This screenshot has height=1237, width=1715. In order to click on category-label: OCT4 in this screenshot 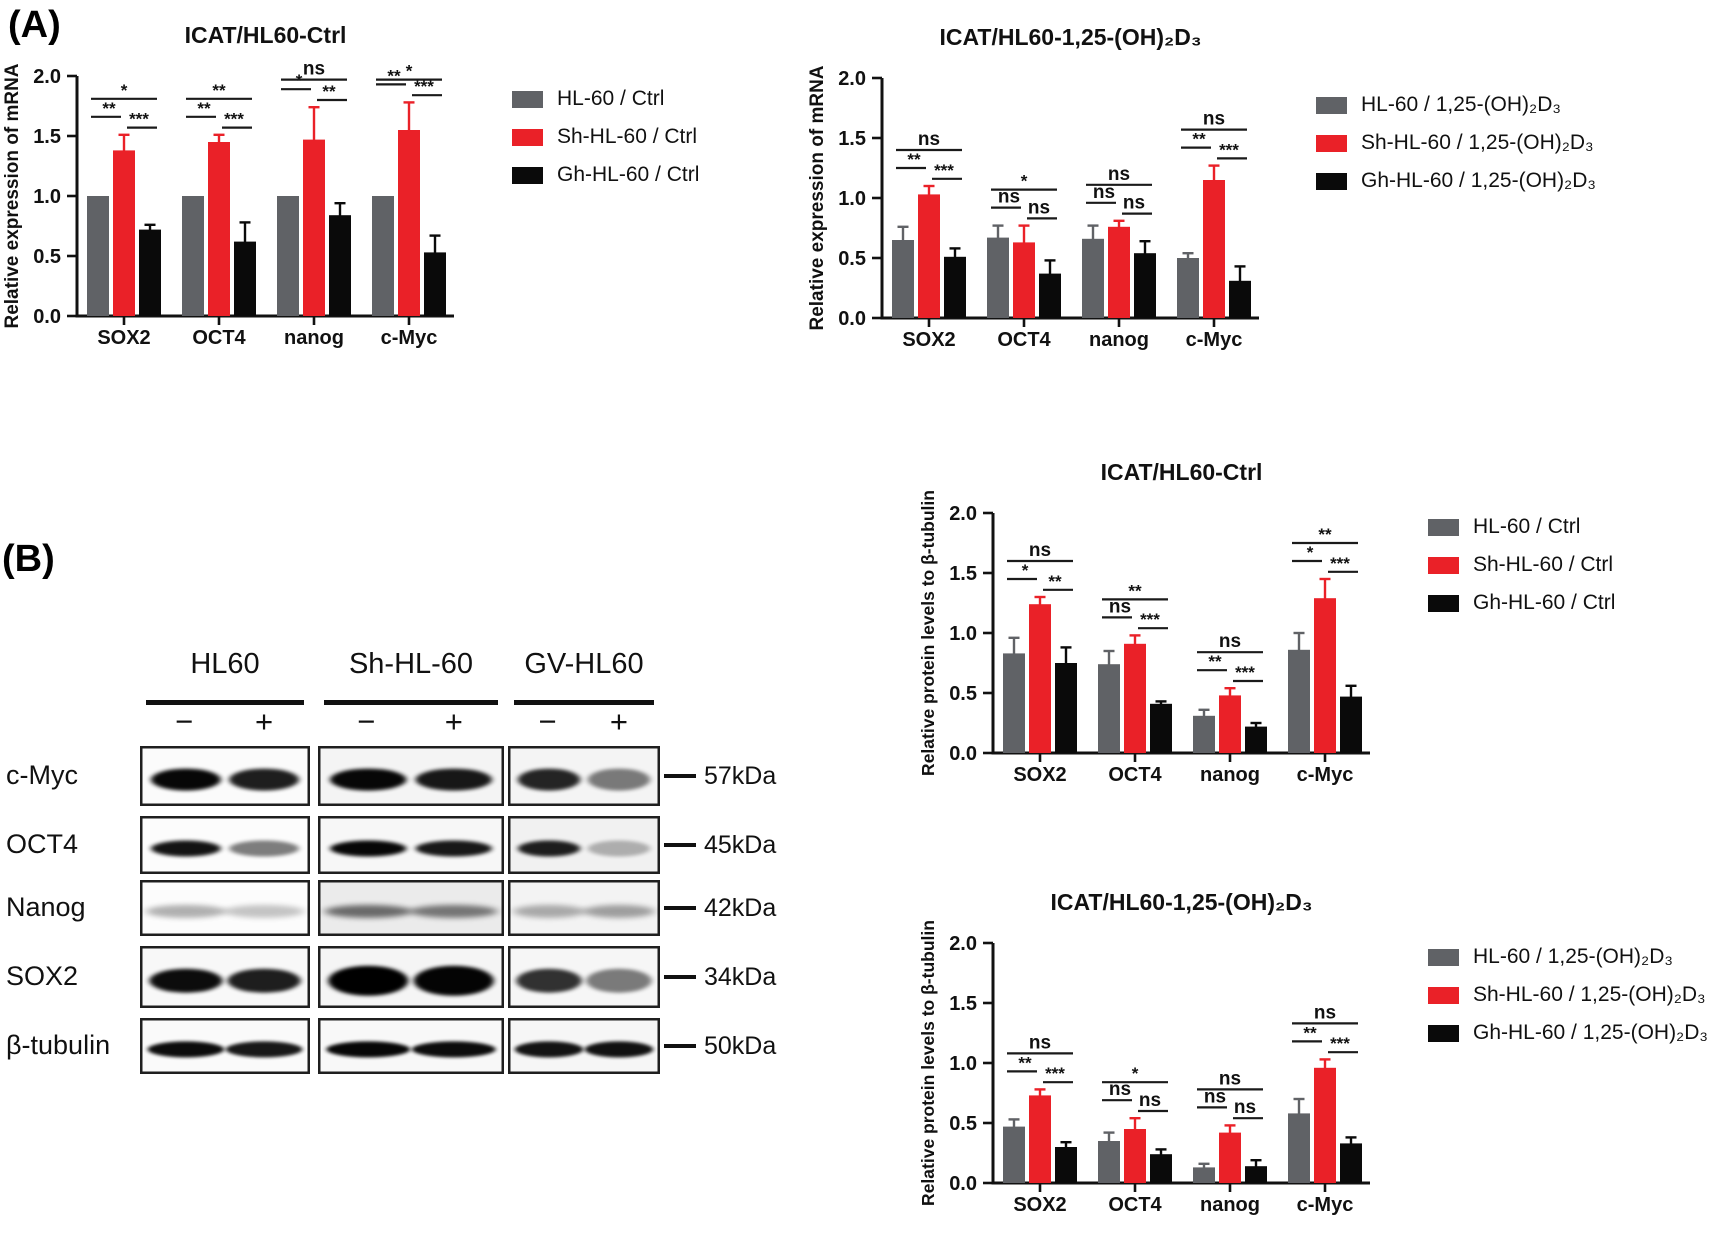, I will do `click(219, 338)`.